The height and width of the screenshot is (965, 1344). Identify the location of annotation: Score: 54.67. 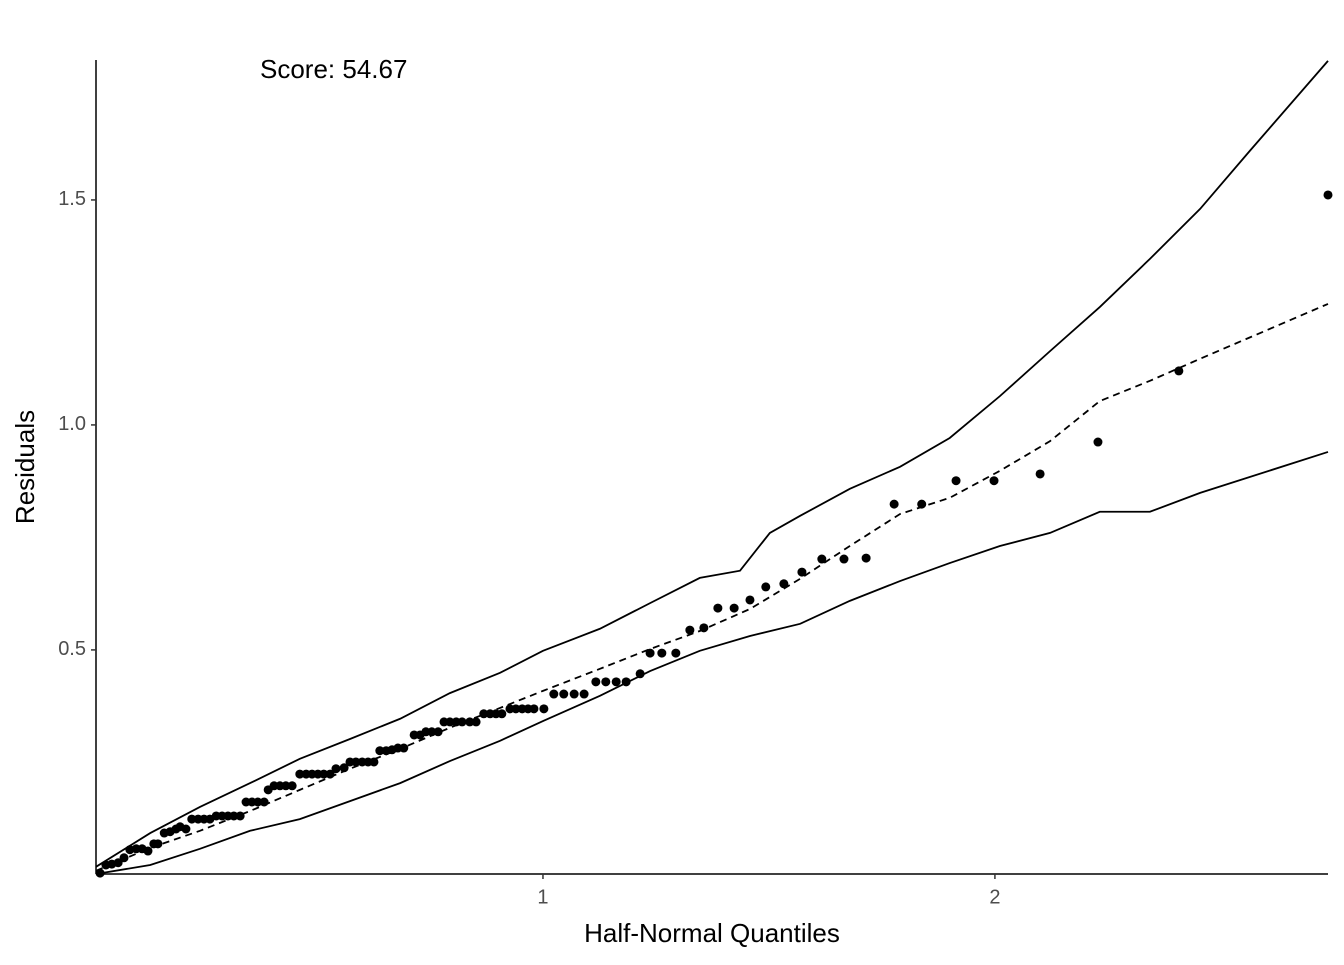
(333, 69).